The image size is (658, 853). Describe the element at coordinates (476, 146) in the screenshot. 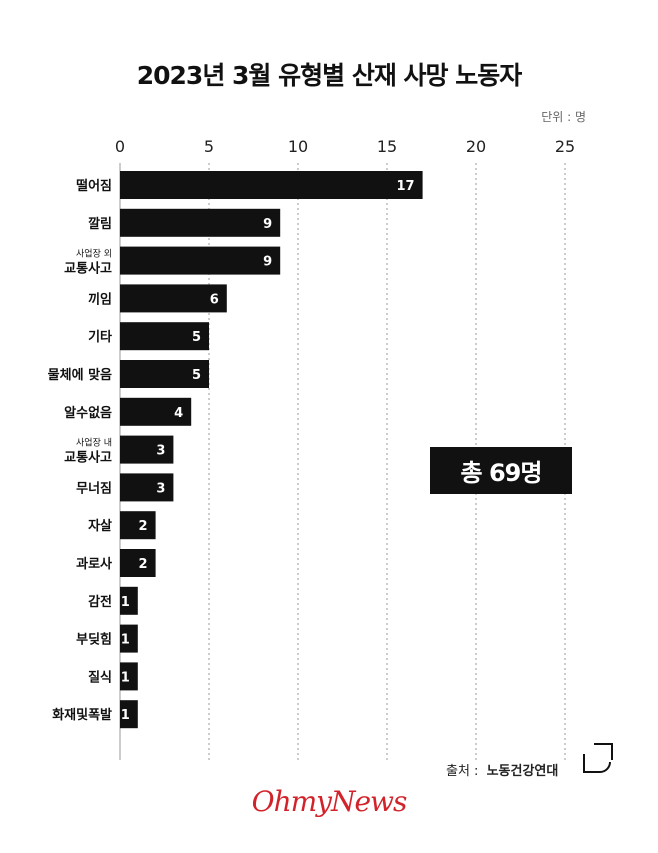

I see `x-tick-label: 20` at that location.